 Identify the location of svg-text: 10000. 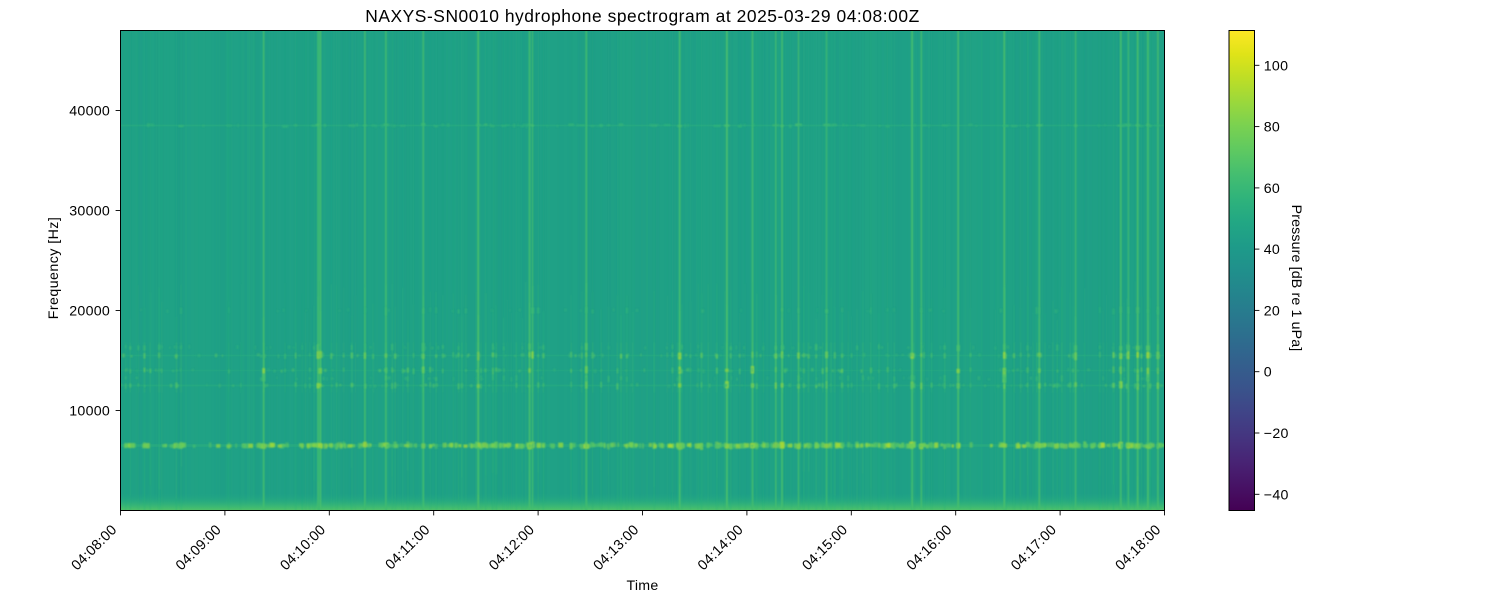
(89, 412).